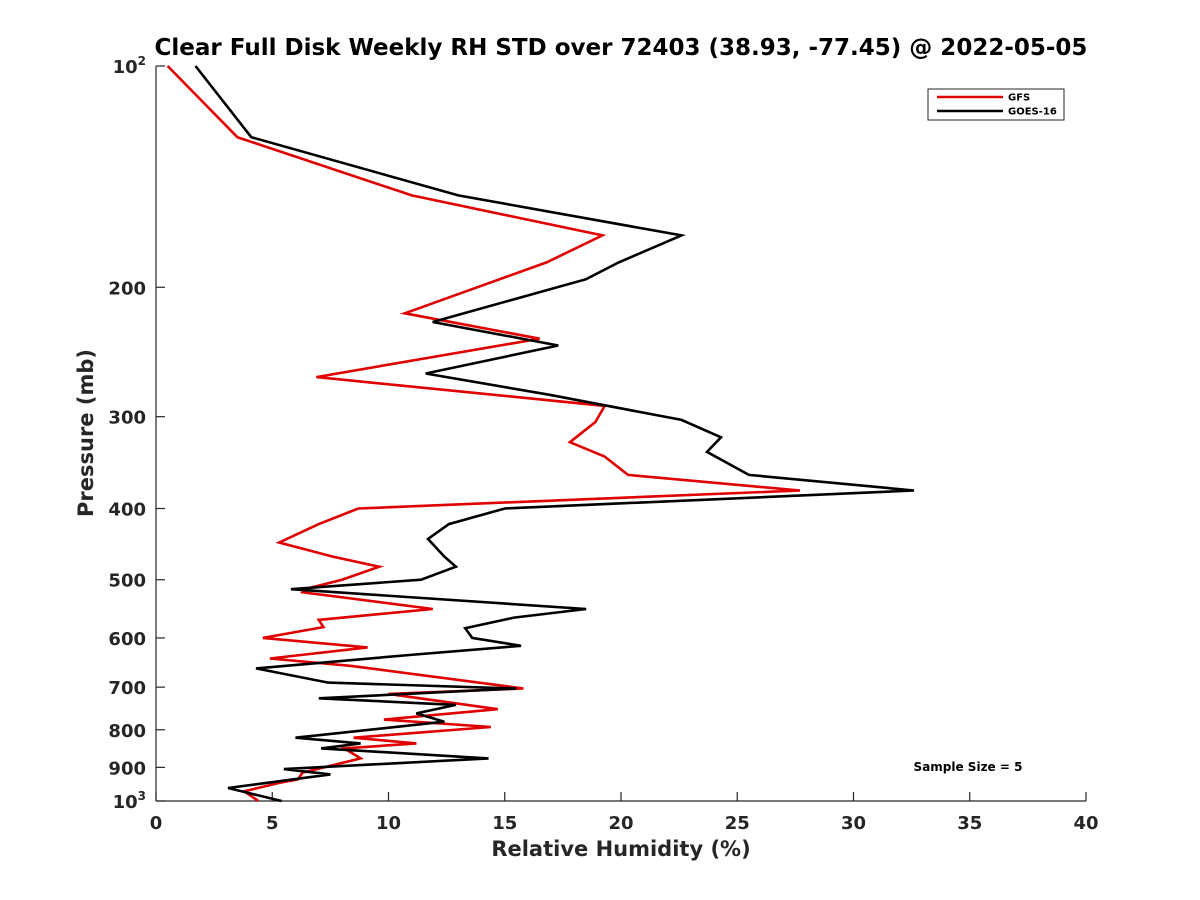 Image resolution: width=1200 pixels, height=900 pixels. I want to click on x-tick-label: 10, so click(388, 823).